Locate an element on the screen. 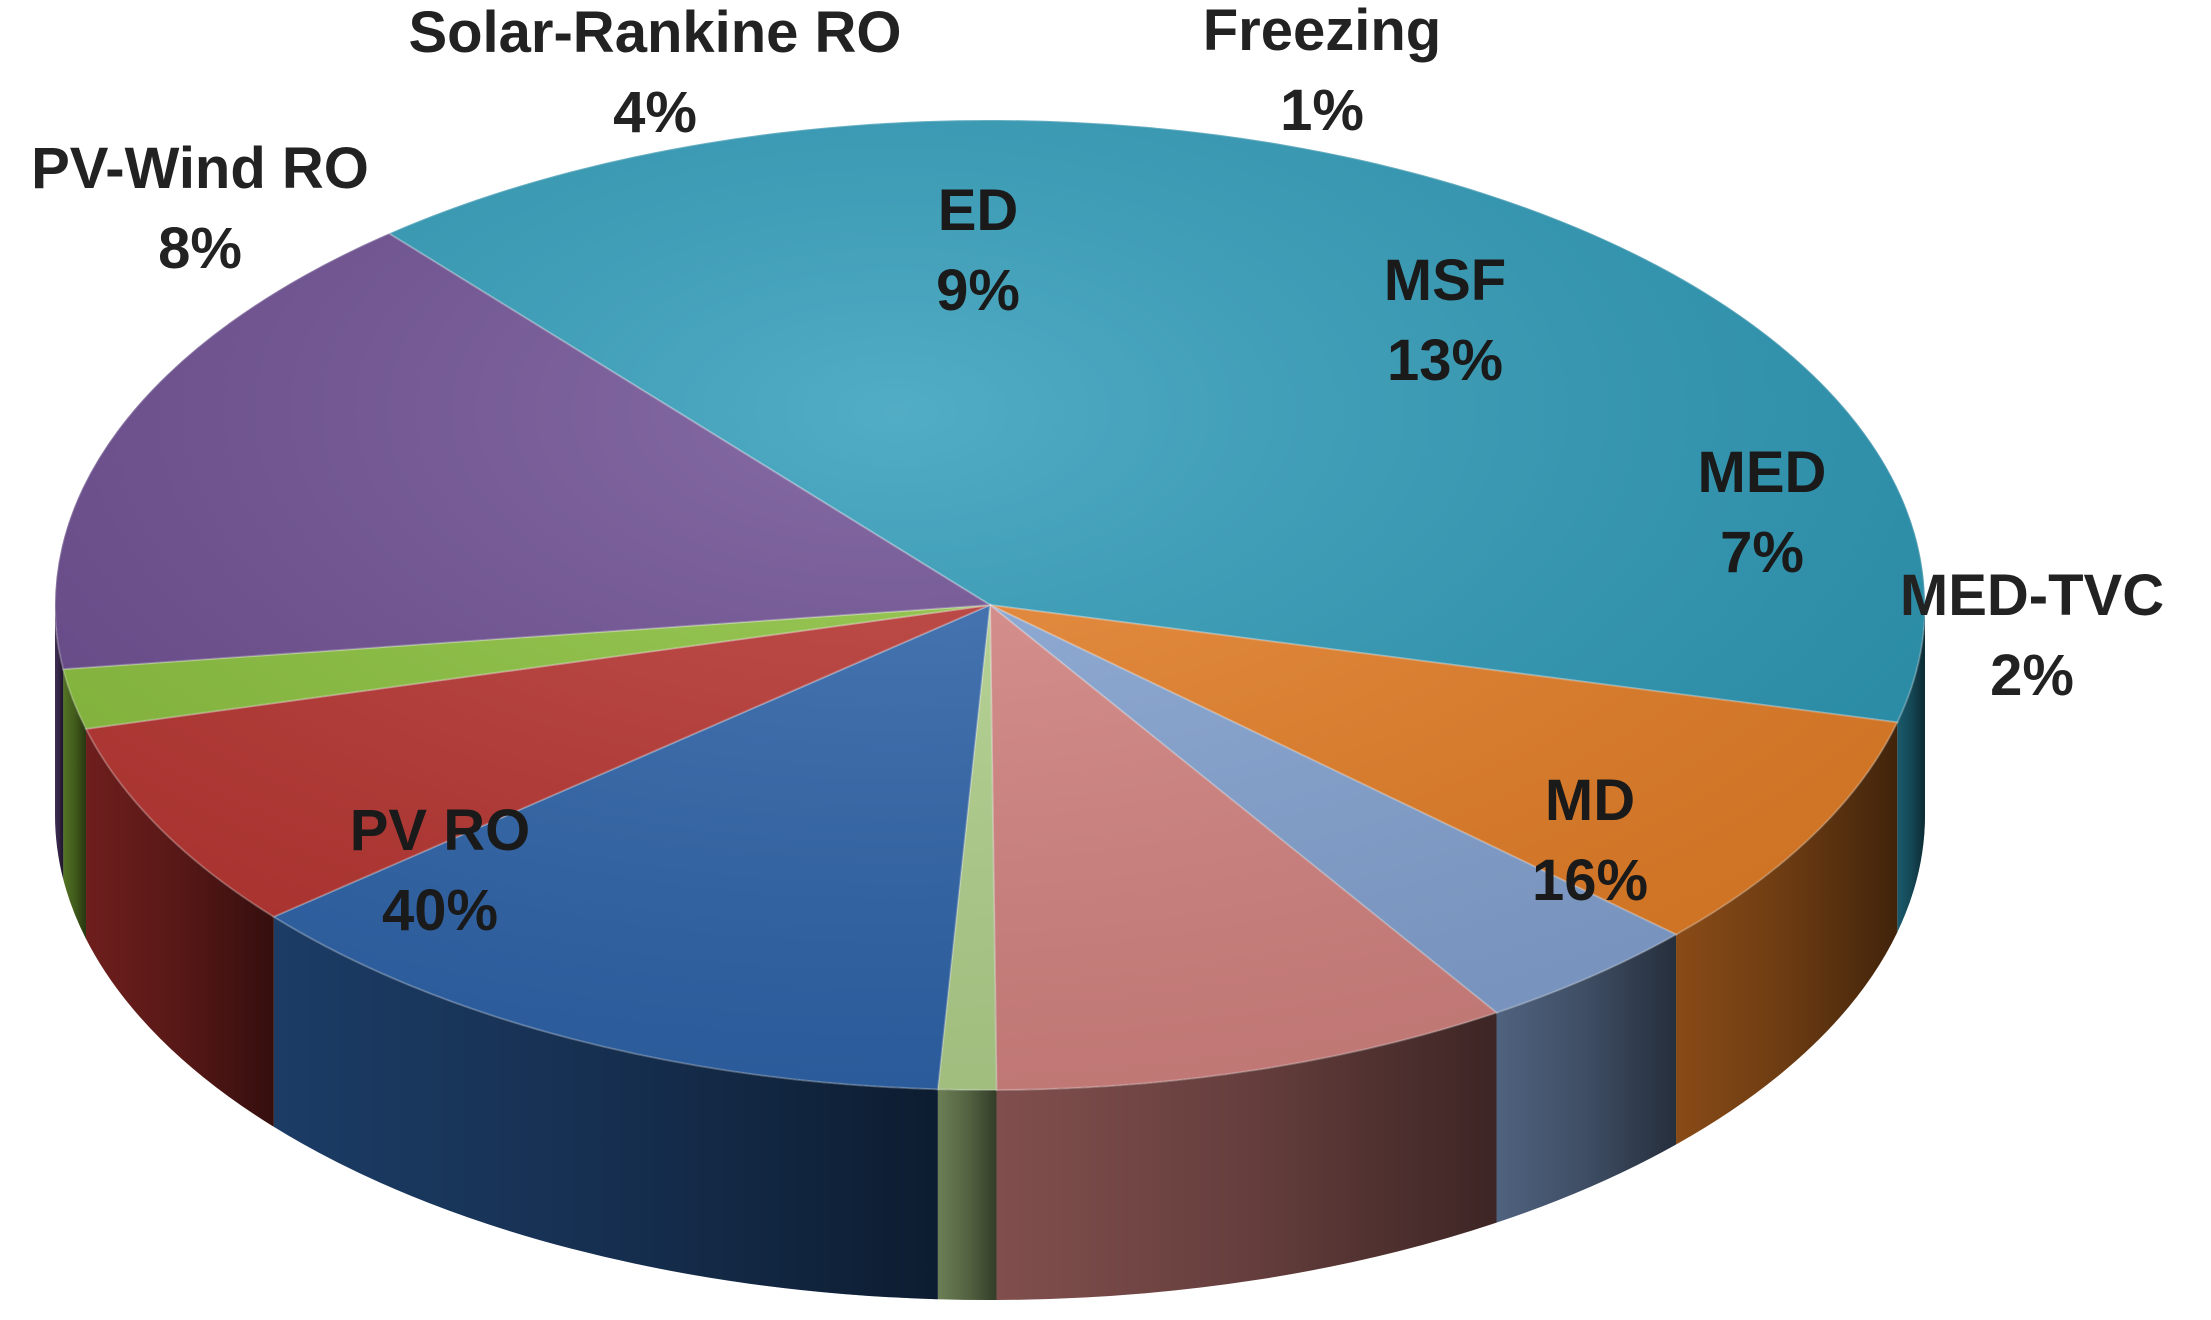  slice-percent-freezing: 1% is located at coordinates (1322, 110).